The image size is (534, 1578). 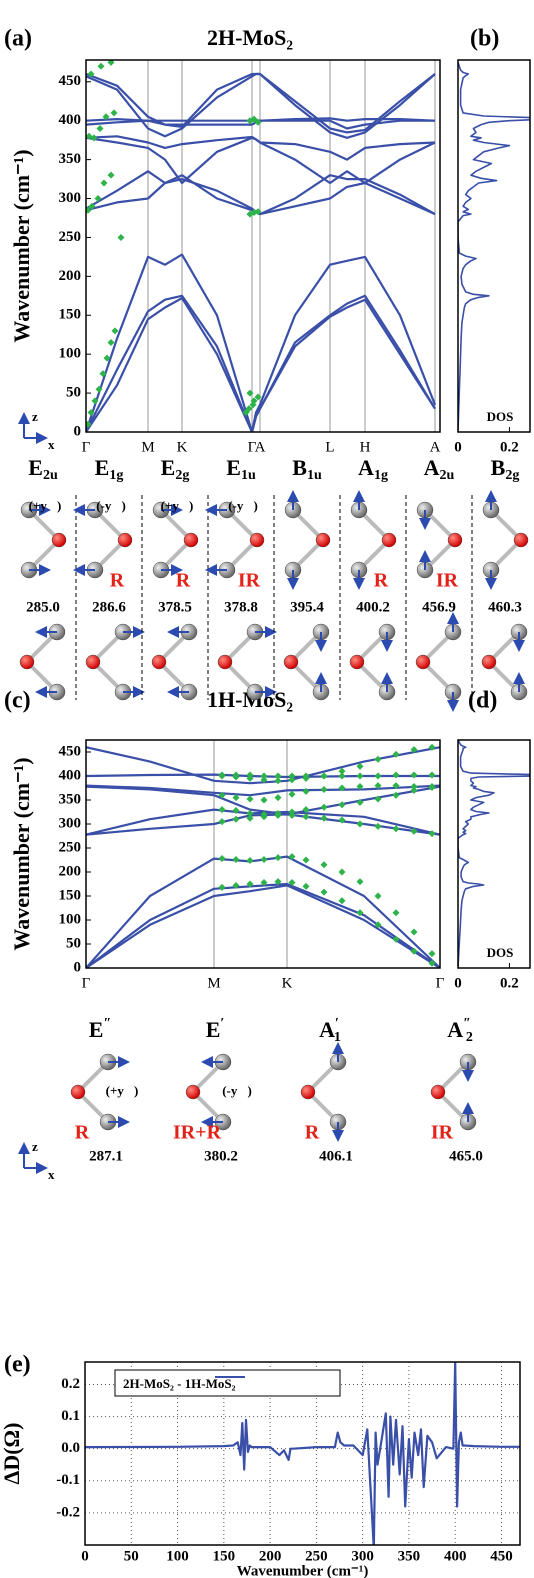 What do you see at coordinates (50, 475) in the screenshot?
I see `mode-sub: 2u` at bounding box center [50, 475].